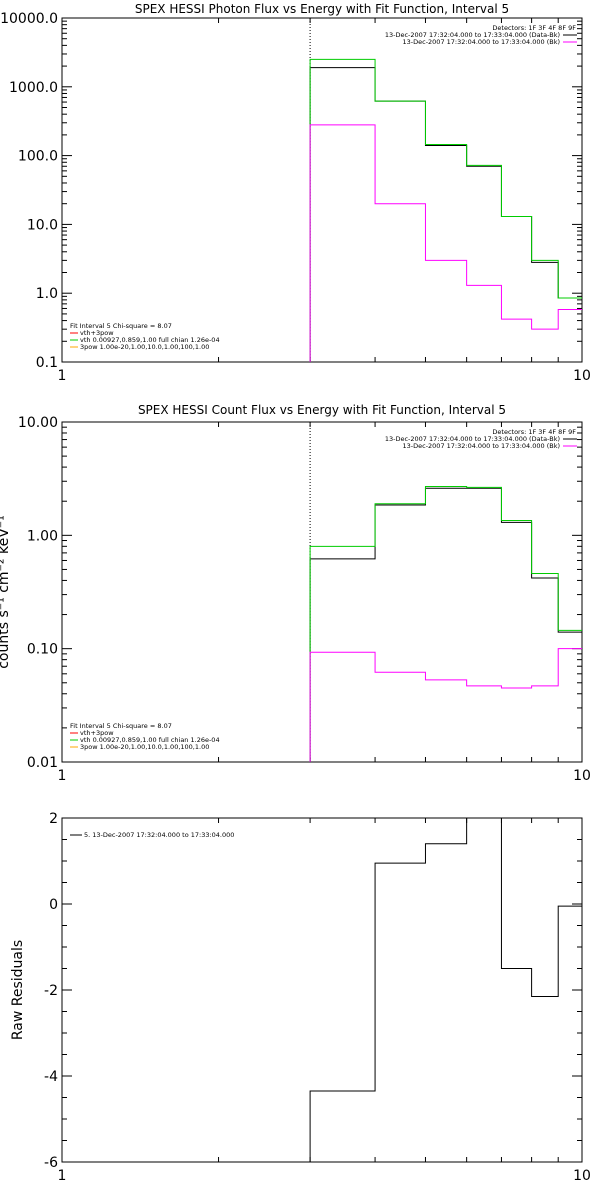 Image resolution: width=600 pixels, height=1200 pixels. What do you see at coordinates (42, 225) in the screenshot?
I see `y-tick-label: 10.0` at bounding box center [42, 225].